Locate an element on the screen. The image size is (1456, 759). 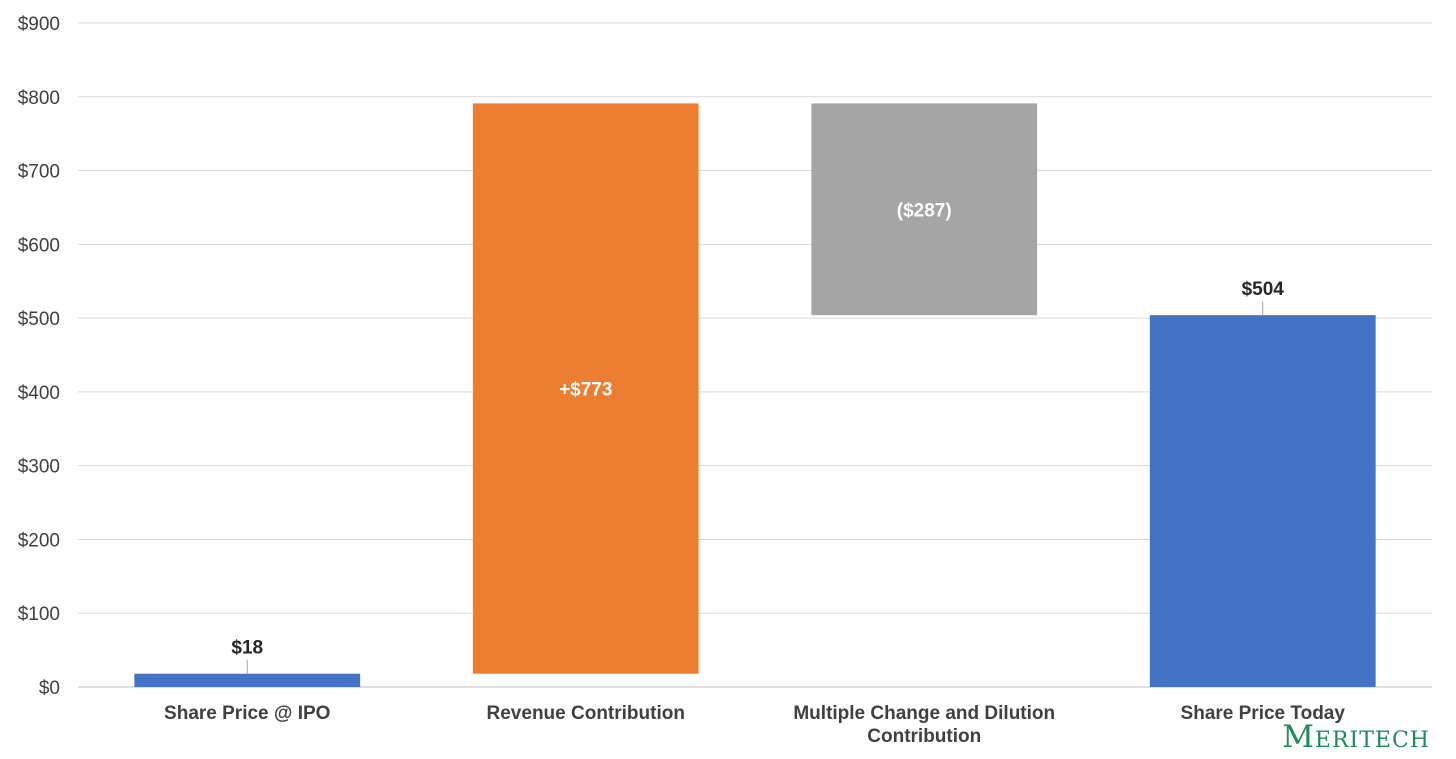
y-tick-label: $900 is located at coordinates (39, 24).